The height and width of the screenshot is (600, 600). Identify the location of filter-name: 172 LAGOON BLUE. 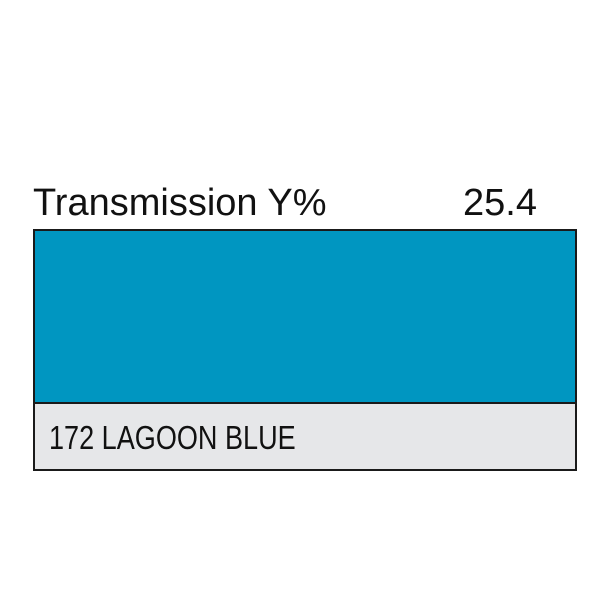
(172, 437).